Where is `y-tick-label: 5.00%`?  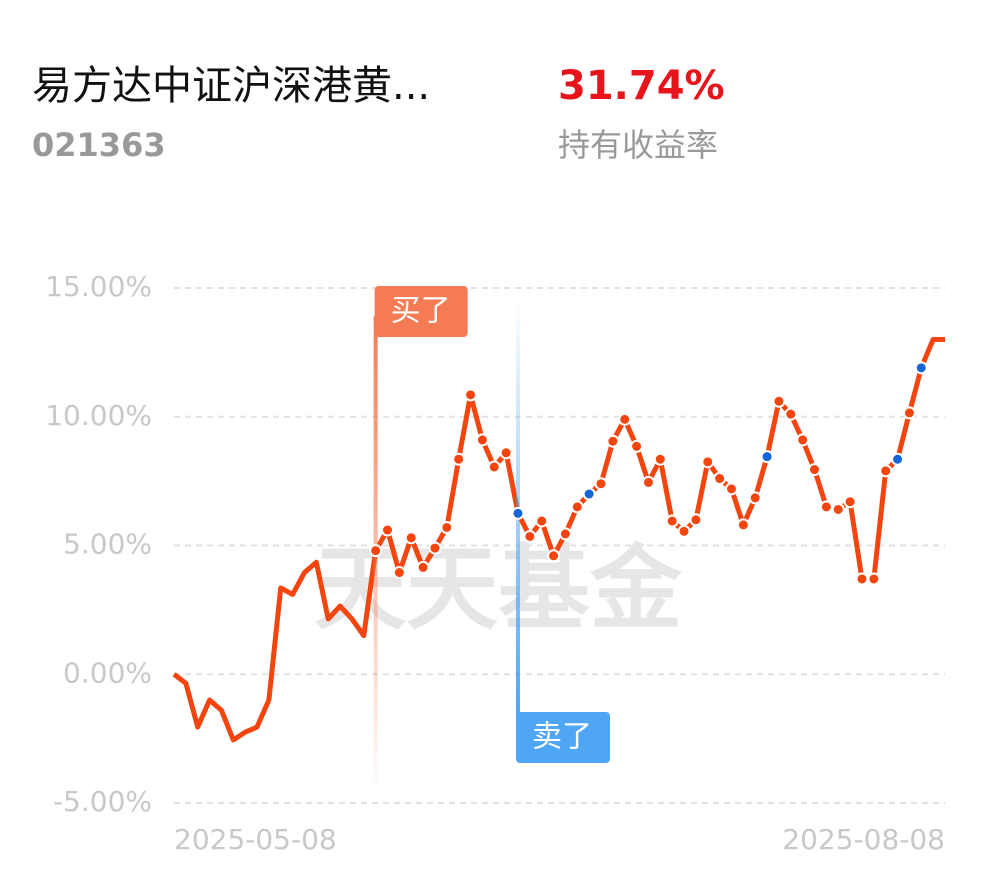
y-tick-label: 5.00% is located at coordinates (107, 544).